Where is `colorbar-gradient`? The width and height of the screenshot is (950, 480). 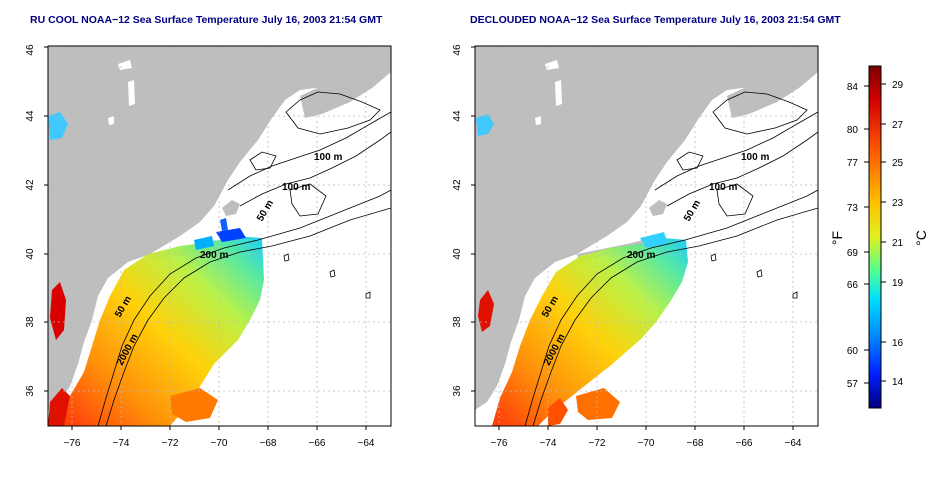 colorbar-gradient is located at coordinates (875, 237).